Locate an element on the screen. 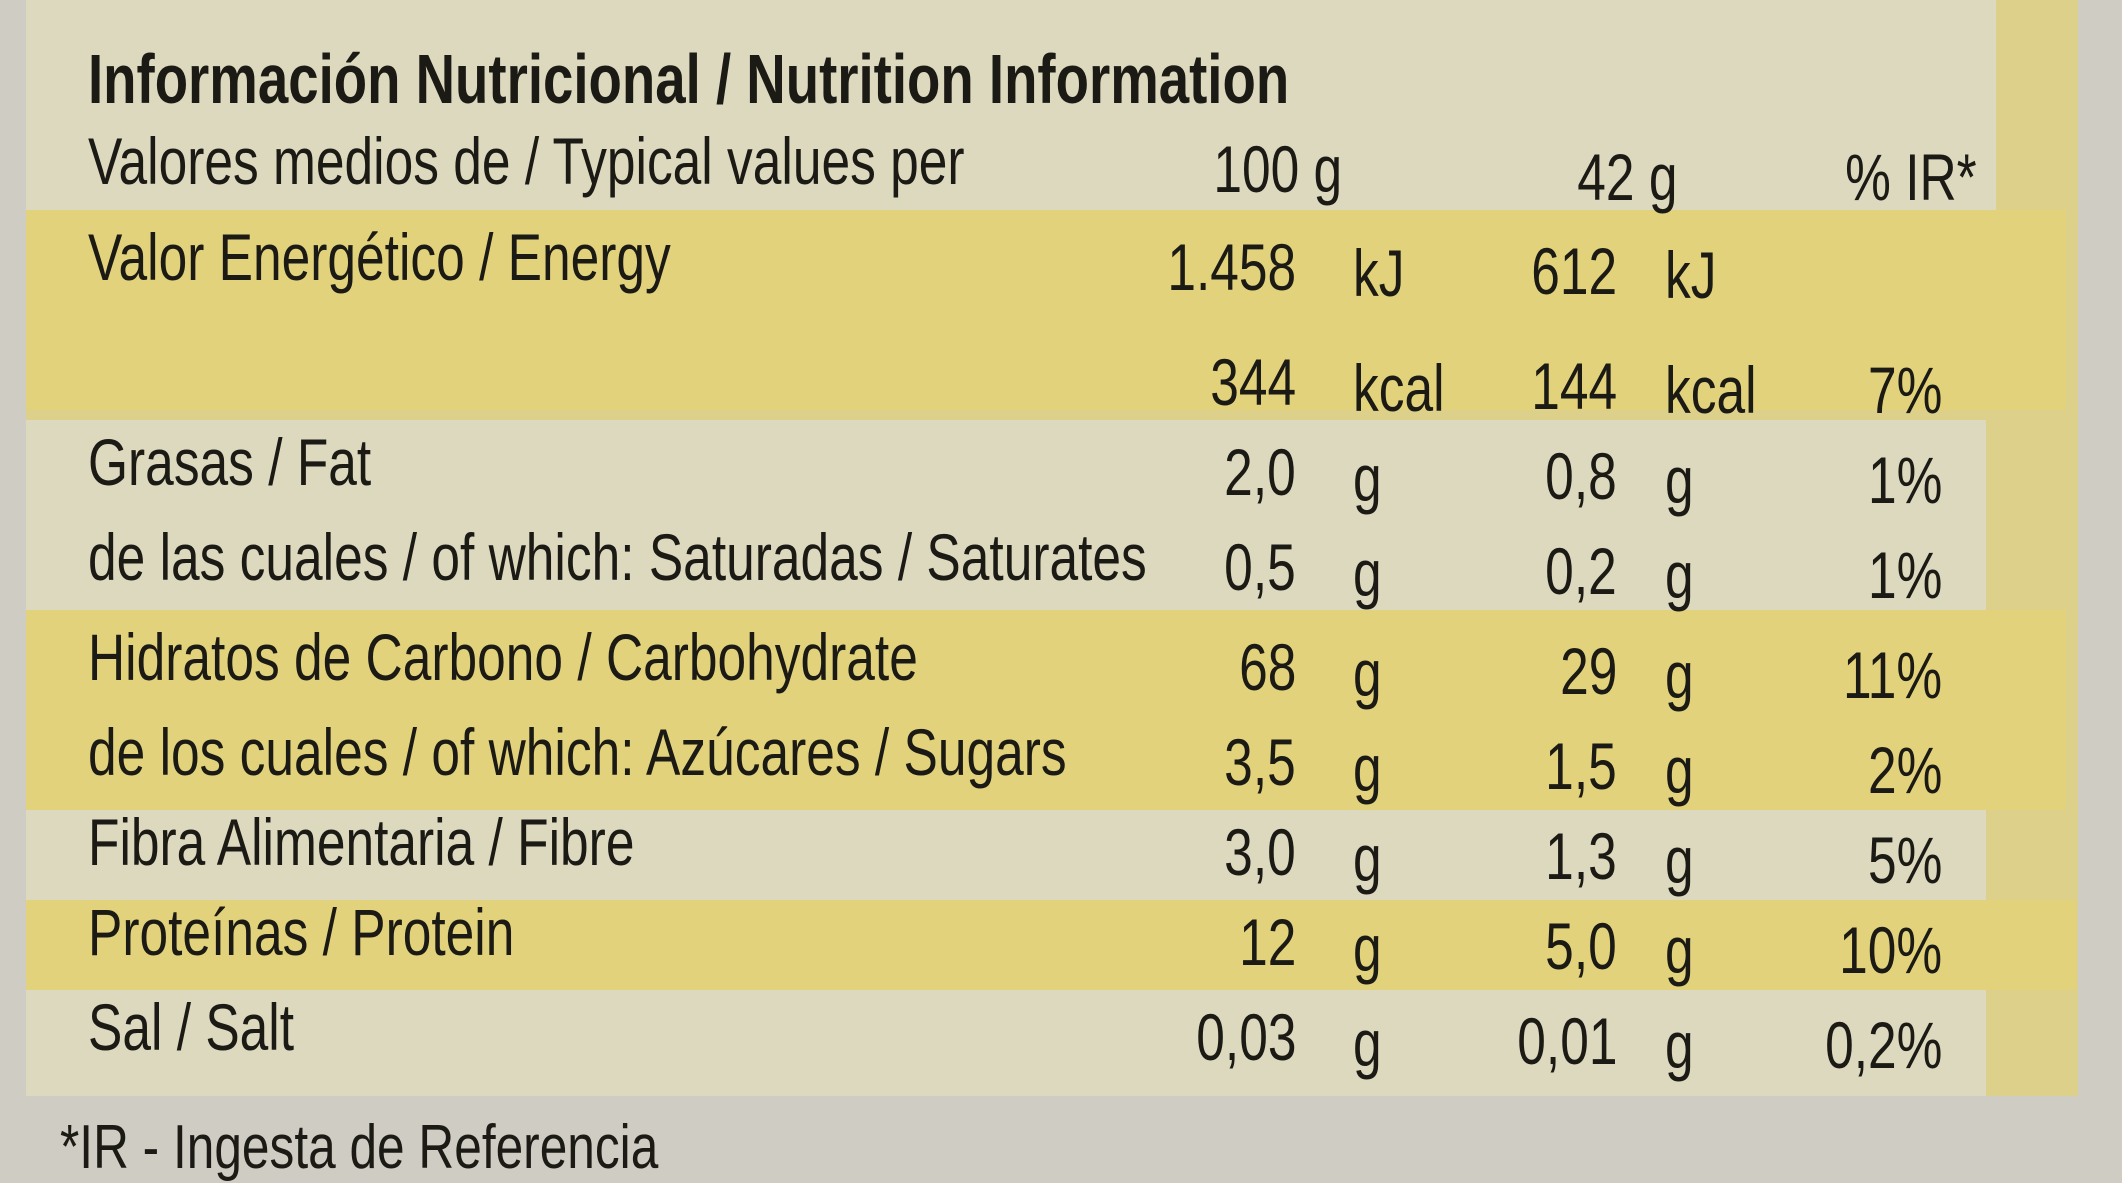 This screenshot has height=1183, width=2122. row-label: Sal / Salt is located at coordinates (191, 1027).